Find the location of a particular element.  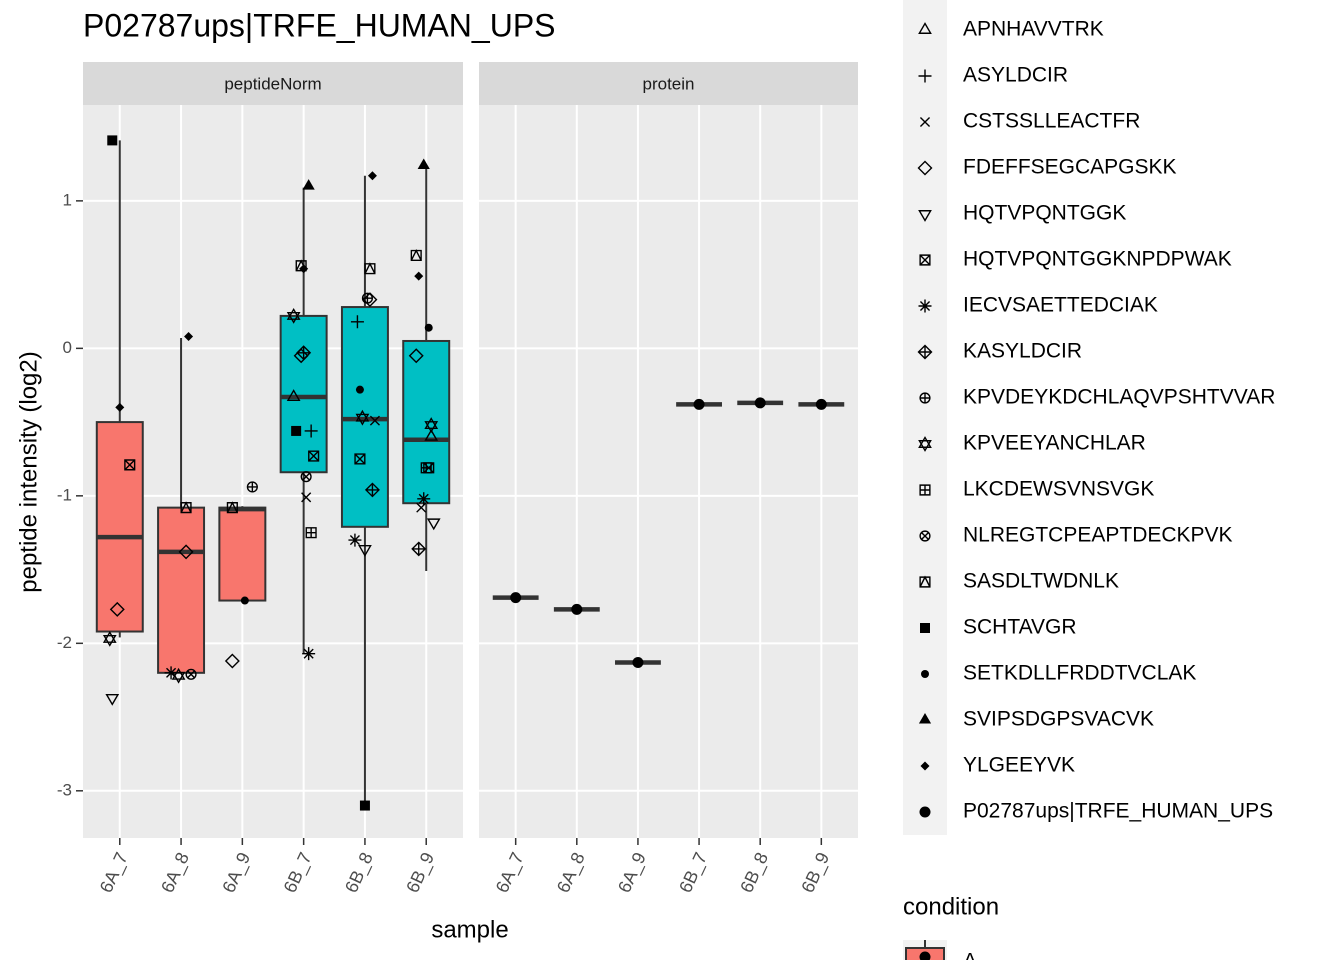

legend-label: IECVSAETTEDCIAK is located at coordinates (1060, 305).